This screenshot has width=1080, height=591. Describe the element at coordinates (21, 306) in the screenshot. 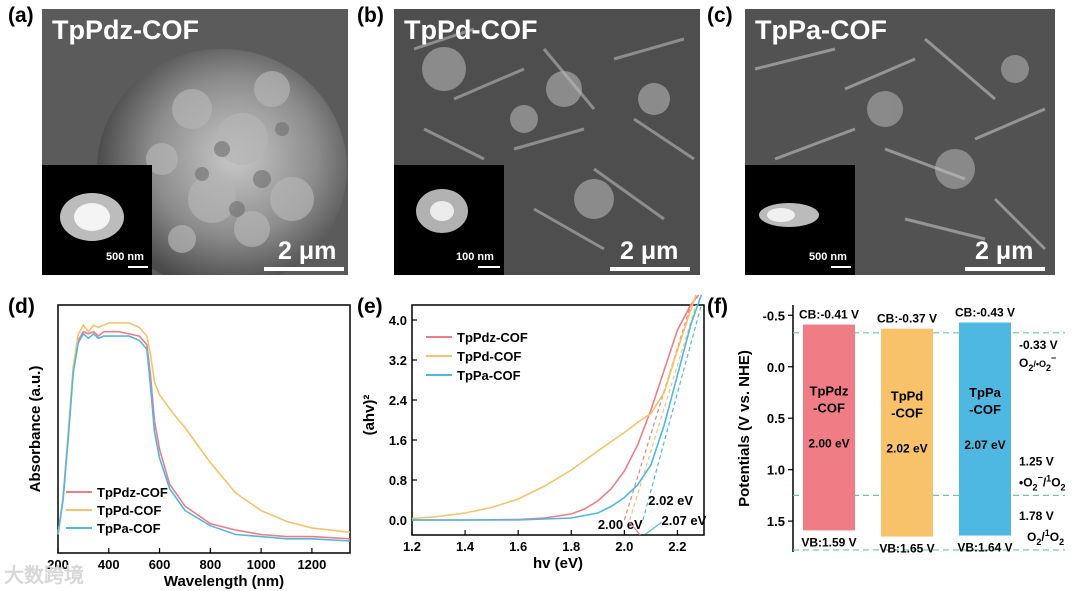

I see `panel-label-d: (d)` at that location.